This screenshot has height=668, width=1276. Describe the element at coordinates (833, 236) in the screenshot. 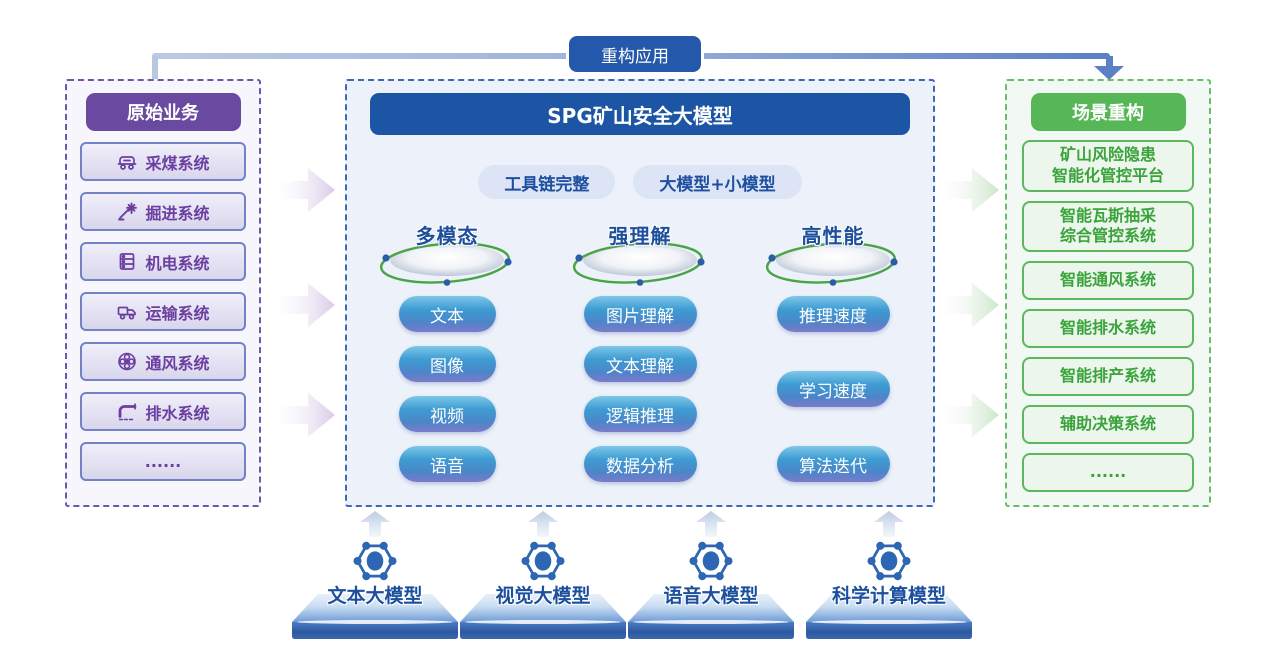

I see `column-title: 高性能` at that location.